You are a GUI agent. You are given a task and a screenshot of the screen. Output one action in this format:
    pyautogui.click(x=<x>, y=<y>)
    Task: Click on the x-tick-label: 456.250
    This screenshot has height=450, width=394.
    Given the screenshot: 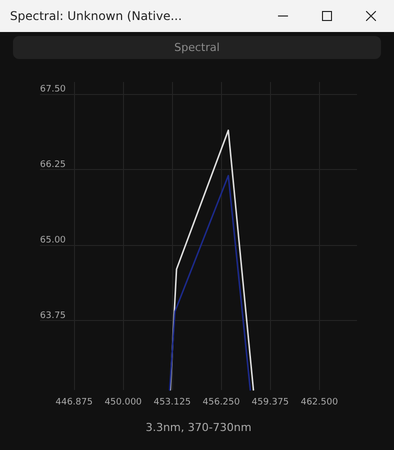 What is the action you would take?
    pyautogui.click(x=221, y=403)
    